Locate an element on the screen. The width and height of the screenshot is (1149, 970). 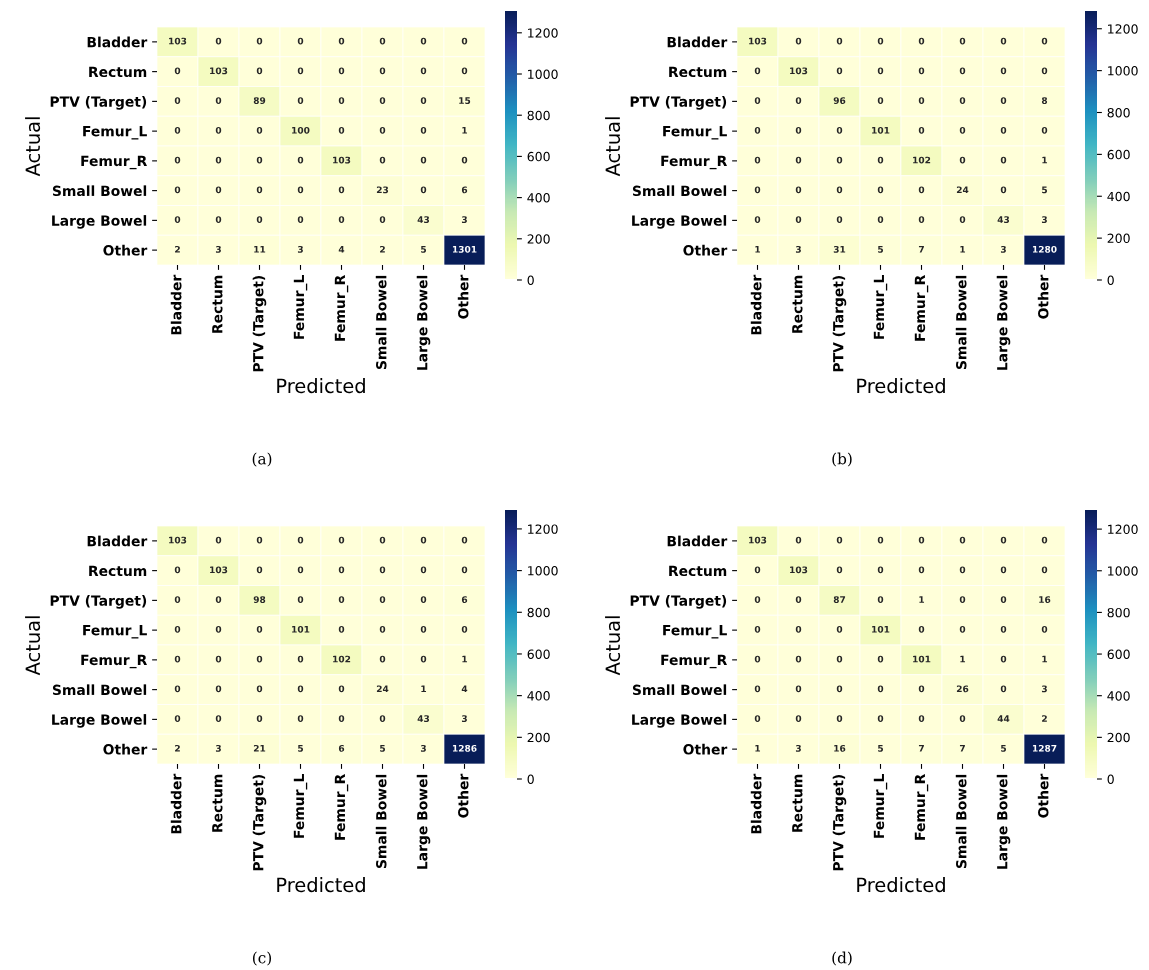
y-tick-label: Large Bowel is located at coordinates (679, 222).